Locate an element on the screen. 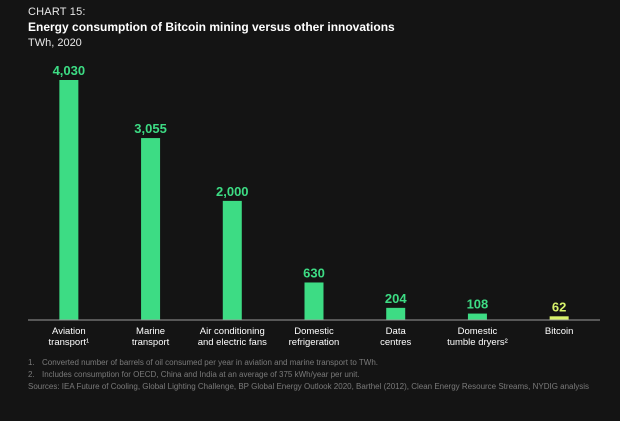  category-label-4-line-1: Domestic is located at coordinates (314, 331).